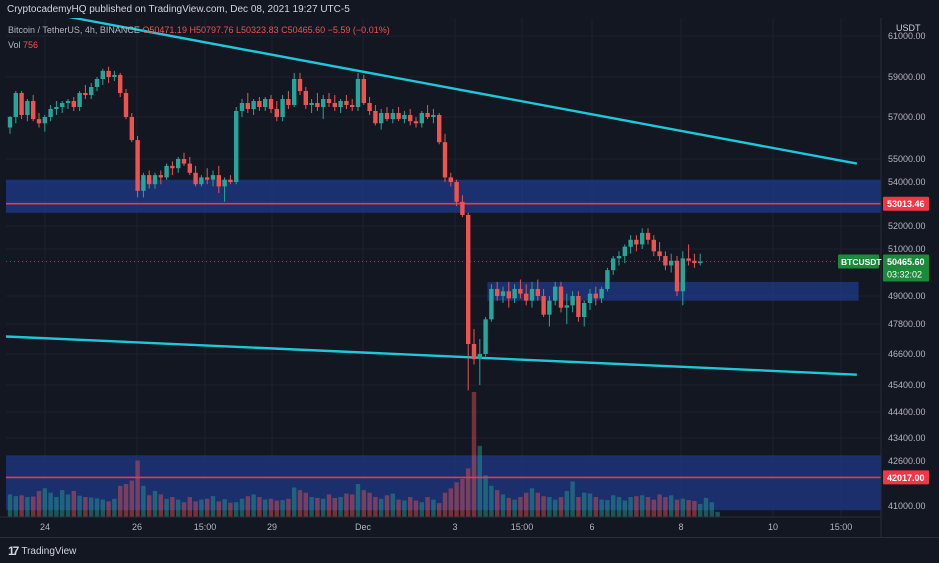 The width and height of the screenshot is (939, 563). Describe the element at coordinates (443, 196) in the screenshot. I see `resistance-zone` at that location.